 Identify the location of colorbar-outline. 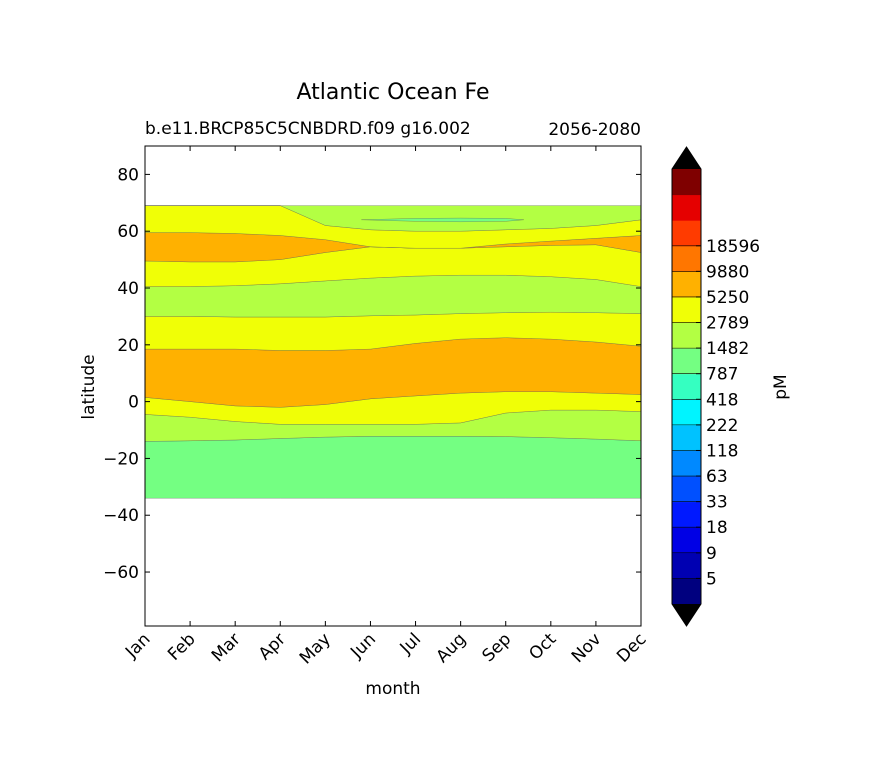
(686, 386).